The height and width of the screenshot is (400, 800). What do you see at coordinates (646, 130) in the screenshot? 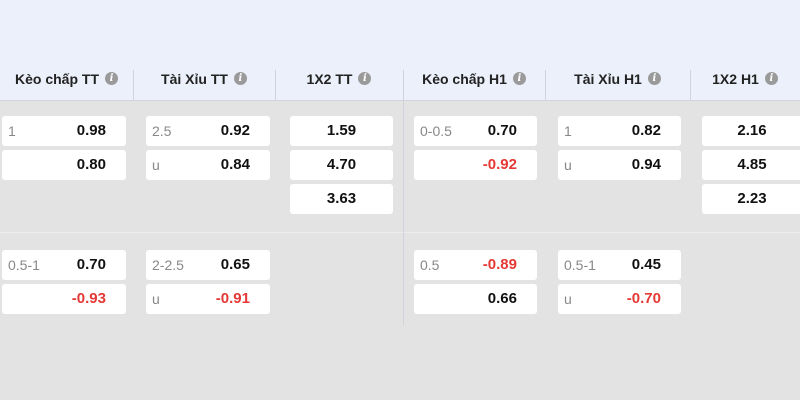
I see `odds-value: 0.82` at bounding box center [646, 130].